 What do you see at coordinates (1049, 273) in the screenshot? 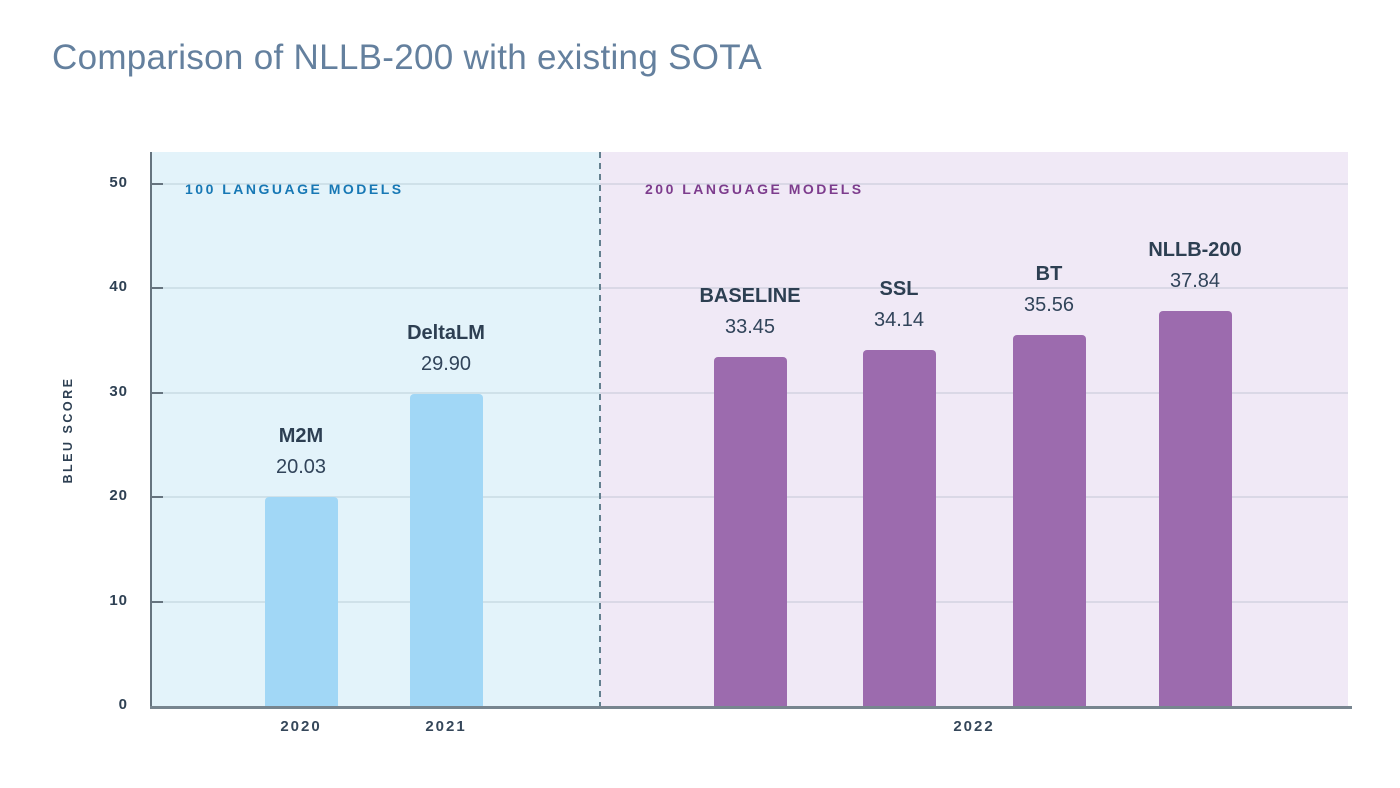
I see `bar-name-label: BT` at bounding box center [1049, 273].